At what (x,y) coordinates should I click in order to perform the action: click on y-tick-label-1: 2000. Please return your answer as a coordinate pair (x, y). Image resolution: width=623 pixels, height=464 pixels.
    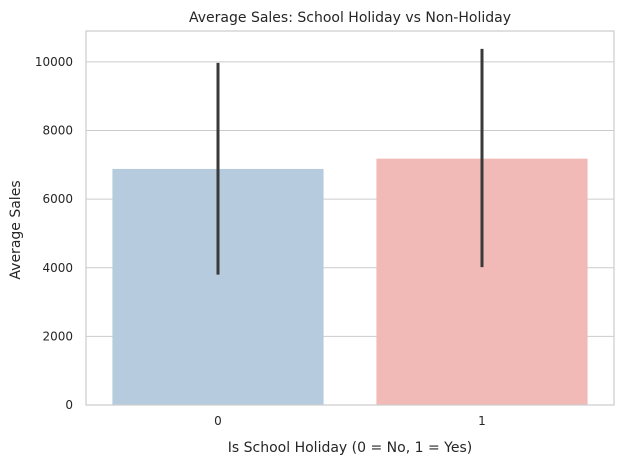
    Looking at the image, I should click on (57, 336).